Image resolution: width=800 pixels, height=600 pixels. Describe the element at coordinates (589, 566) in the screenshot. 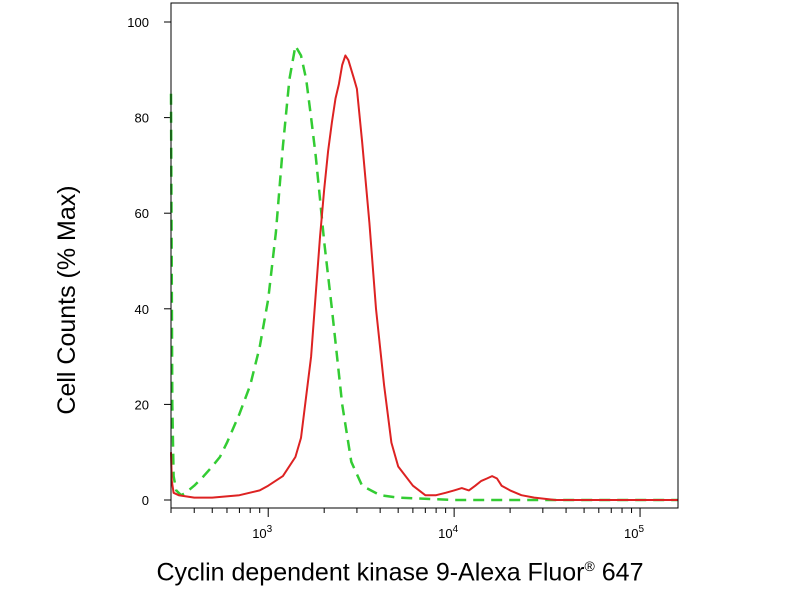

I see `x-axis-label-registered: ®` at that location.